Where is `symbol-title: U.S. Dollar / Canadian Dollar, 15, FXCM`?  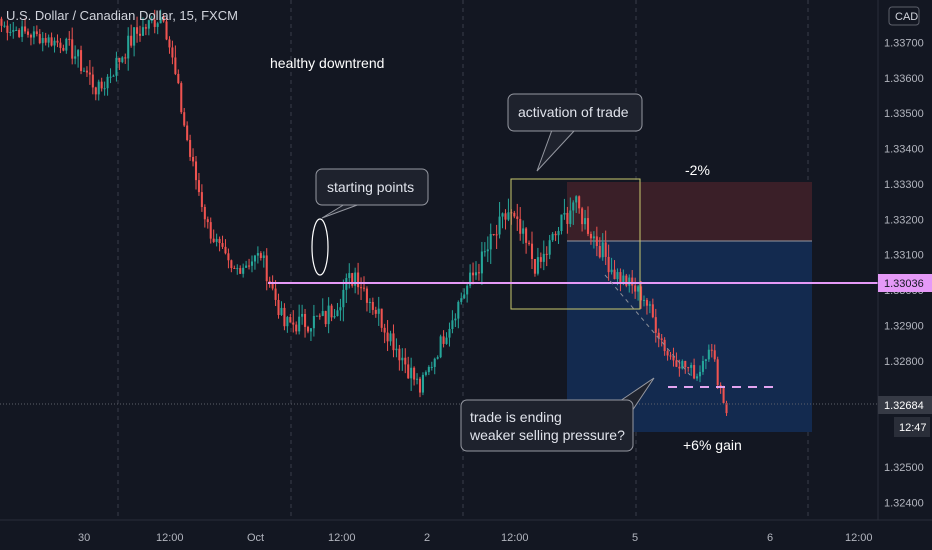 symbol-title: U.S. Dollar / Canadian Dollar, 15, FXCM is located at coordinates (122, 15).